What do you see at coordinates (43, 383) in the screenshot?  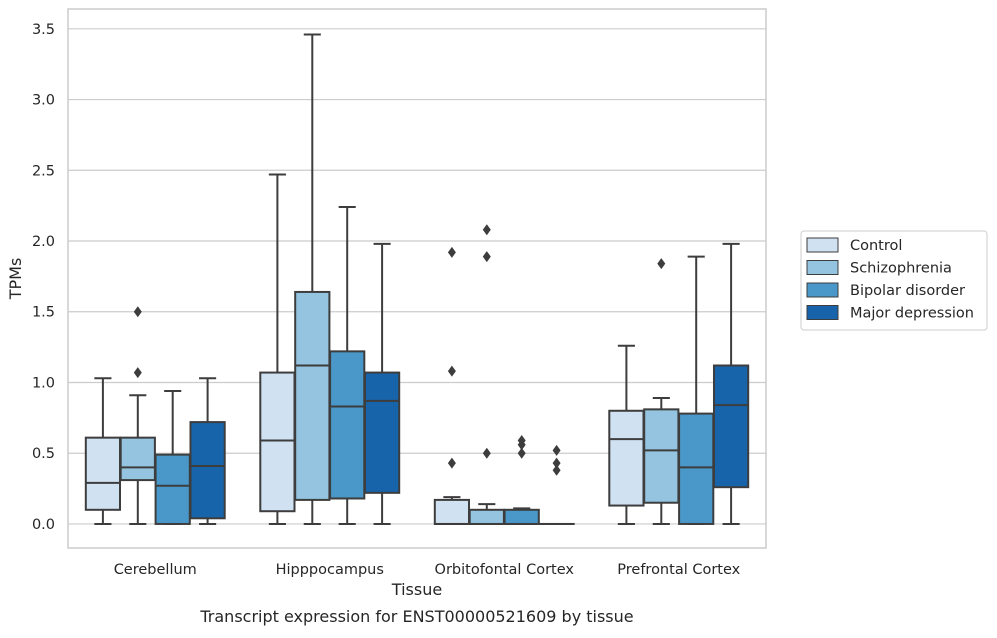 I see `y-tick-label: 1.0` at bounding box center [43, 383].